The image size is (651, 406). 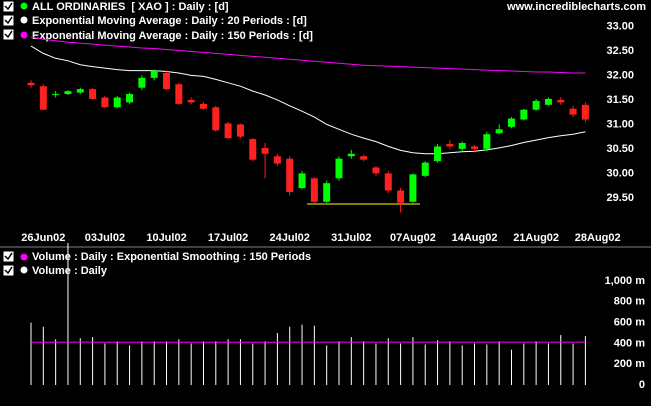 I want to click on x-tick-label: 10Jul02, so click(x=166, y=238).